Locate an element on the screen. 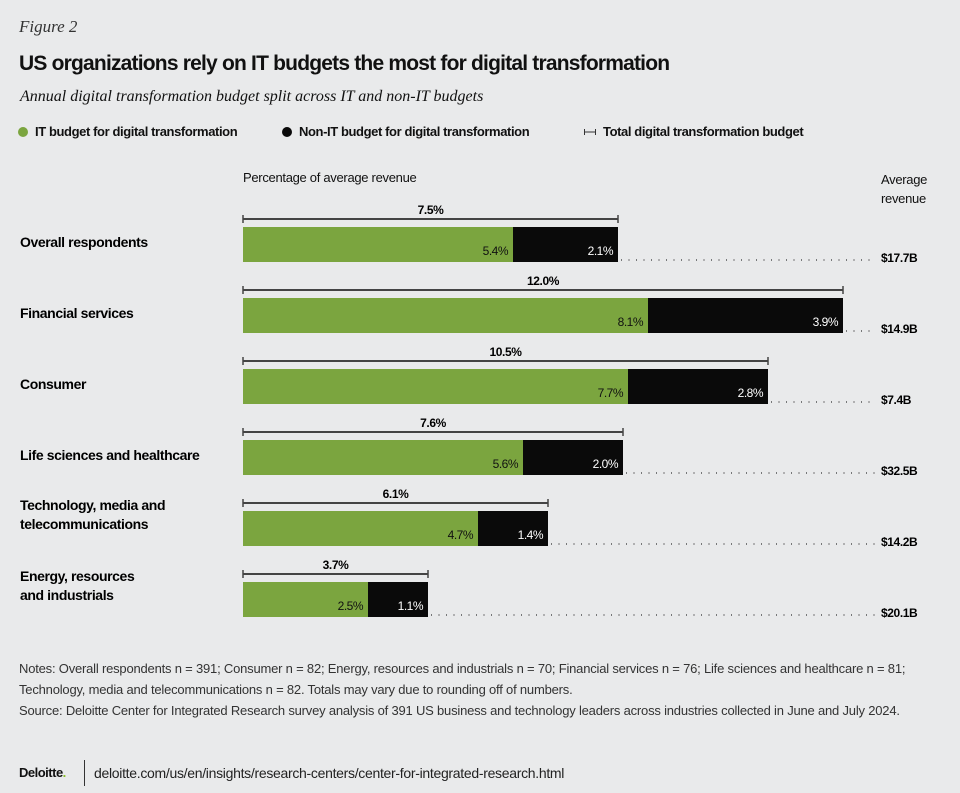 The width and height of the screenshot is (960, 793). category-label: Financial services is located at coordinates (77, 313).